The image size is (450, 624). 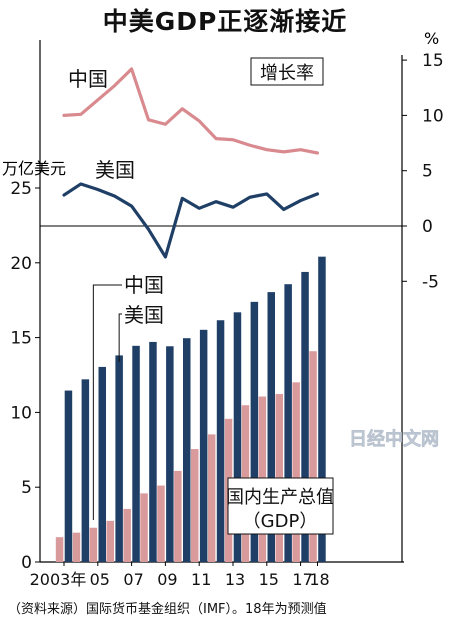 I want to click on bar-china-2009, so click(x=161, y=523).